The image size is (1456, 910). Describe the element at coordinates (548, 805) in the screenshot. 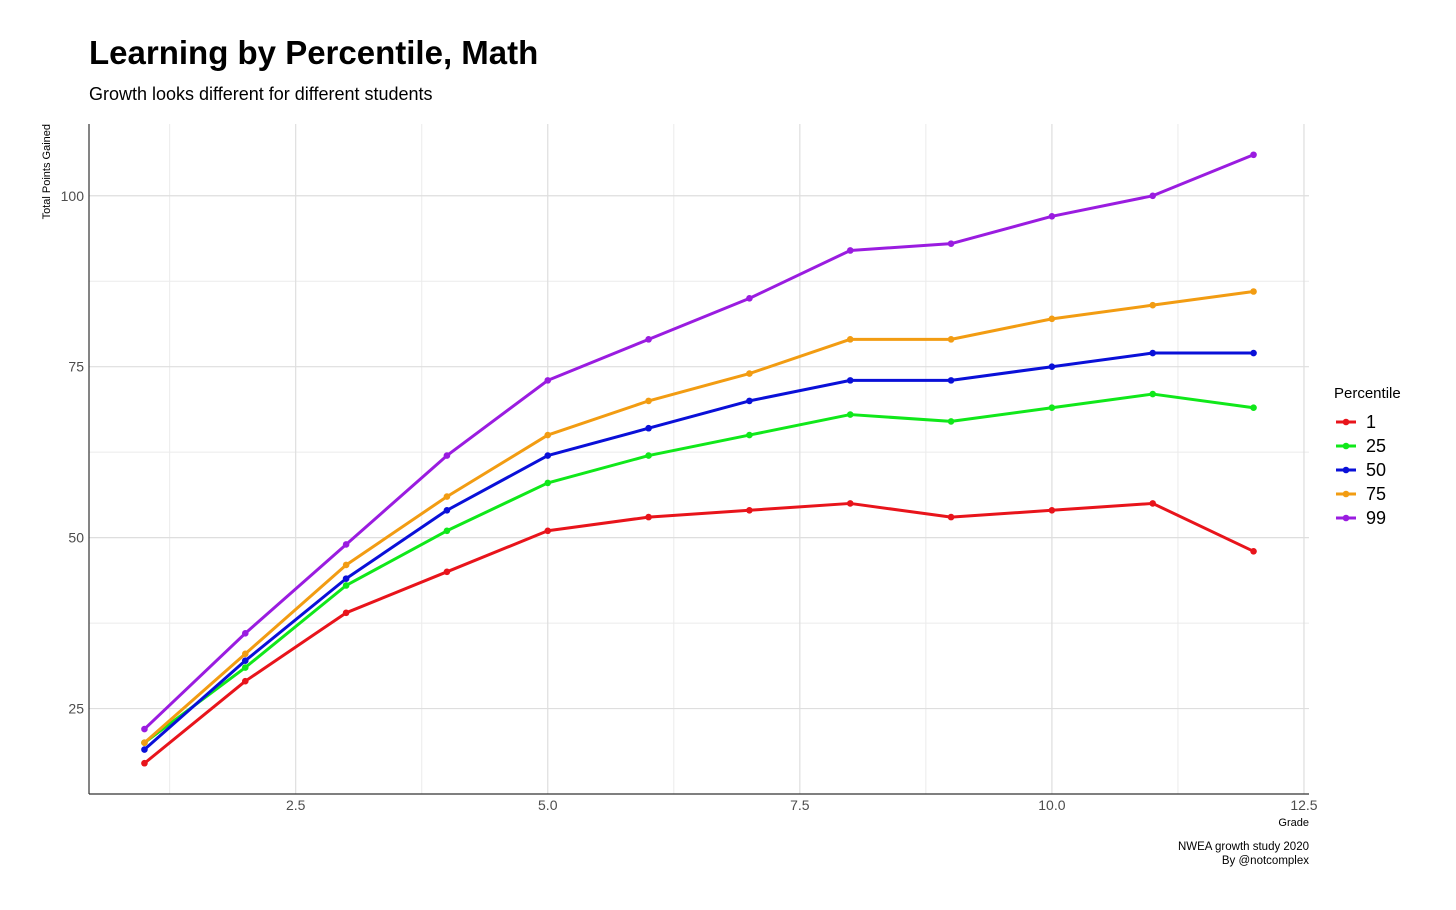

I see `x-tick-label: 5.0` at that location.